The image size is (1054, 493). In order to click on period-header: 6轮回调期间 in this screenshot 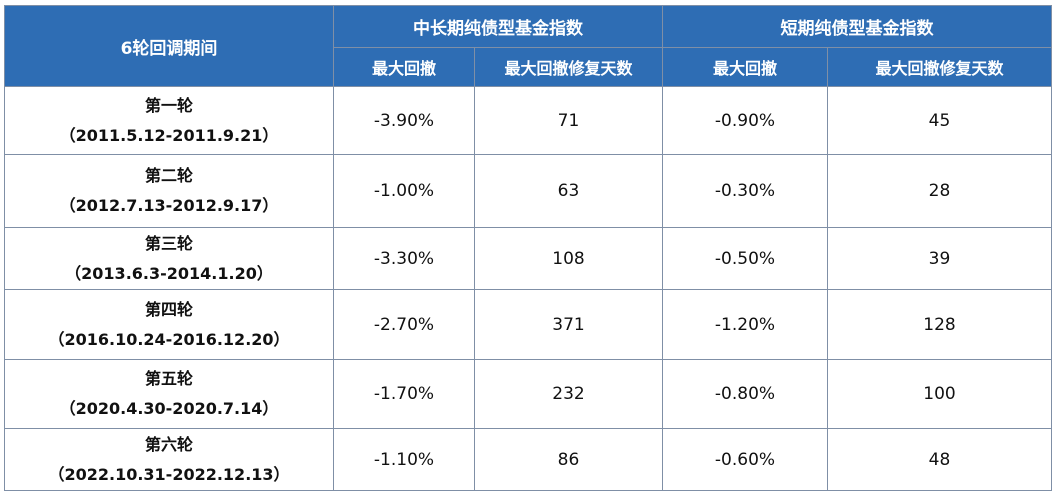, I will do `click(169, 46)`.